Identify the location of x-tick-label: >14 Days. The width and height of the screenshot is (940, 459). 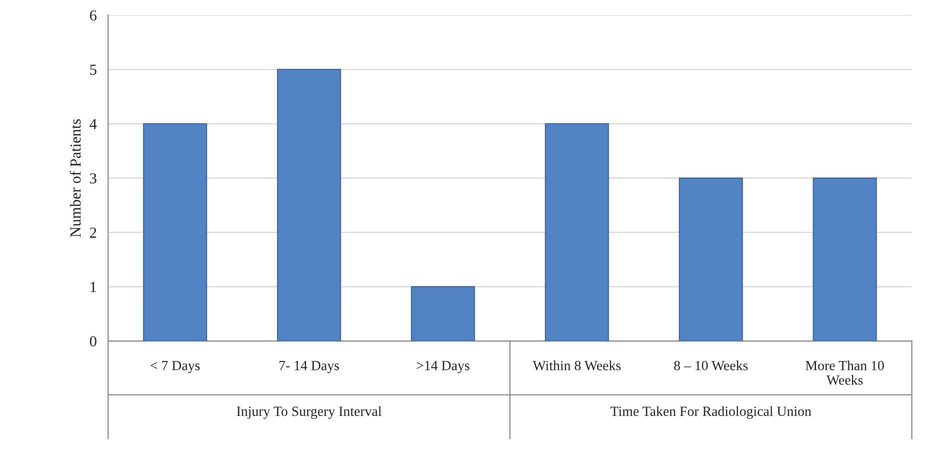
(443, 367).